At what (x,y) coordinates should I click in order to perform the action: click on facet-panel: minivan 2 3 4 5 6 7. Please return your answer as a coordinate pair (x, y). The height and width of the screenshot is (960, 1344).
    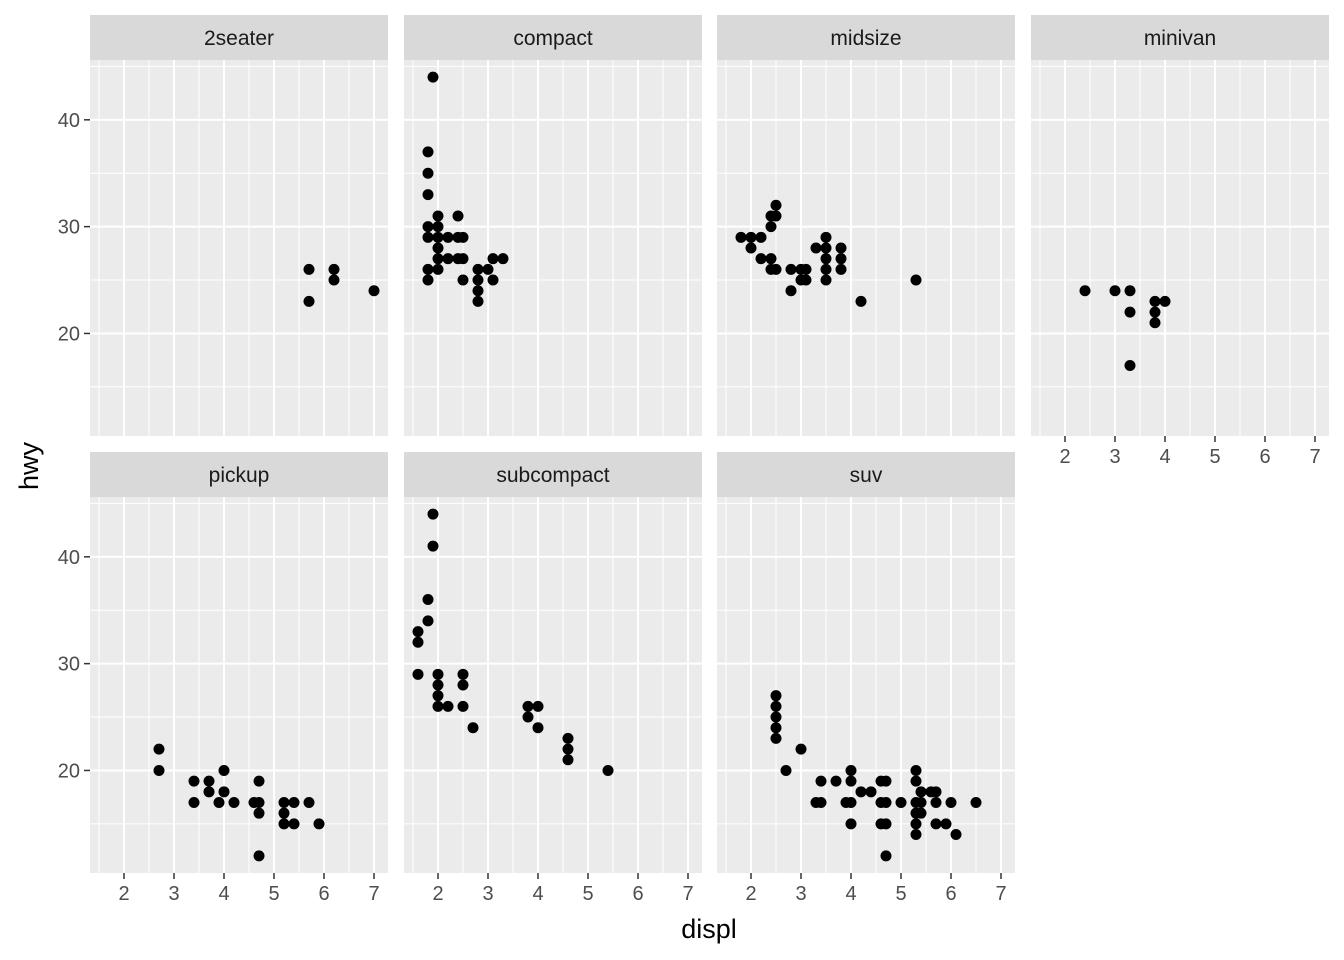
    Looking at the image, I should click on (1180, 241).